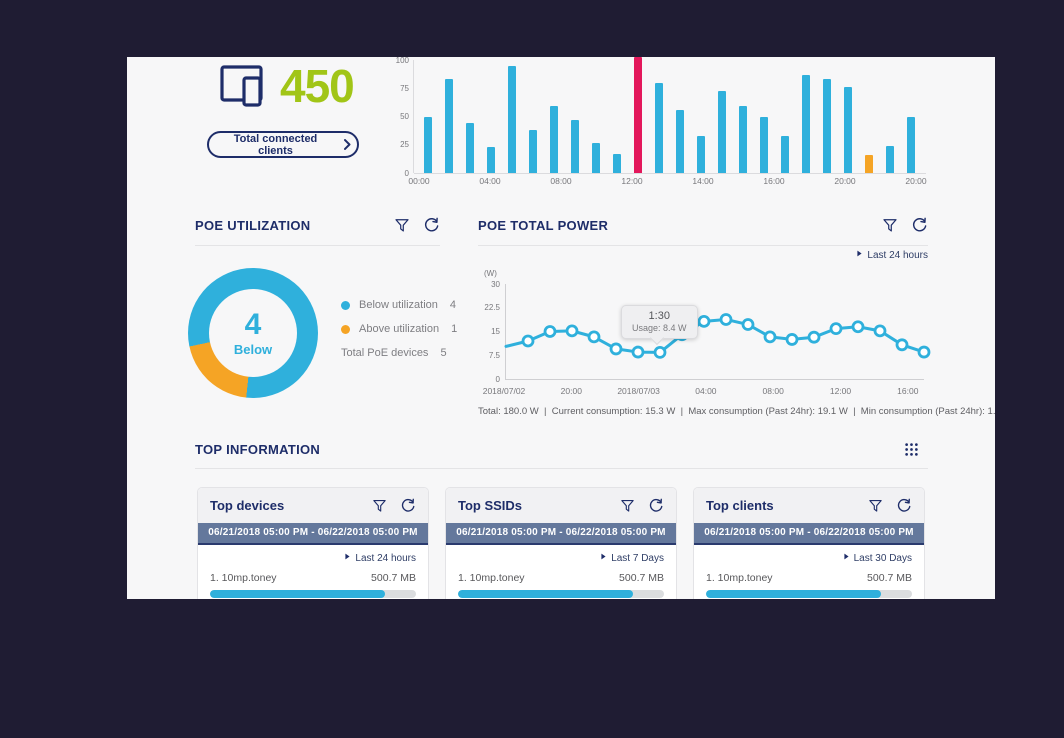 The width and height of the screenshot is (1064, 738). What do you see at coordinates (904, 506) in the screenshot?
I see `top-clients-refresh-button` at bounding box center [904, 506].